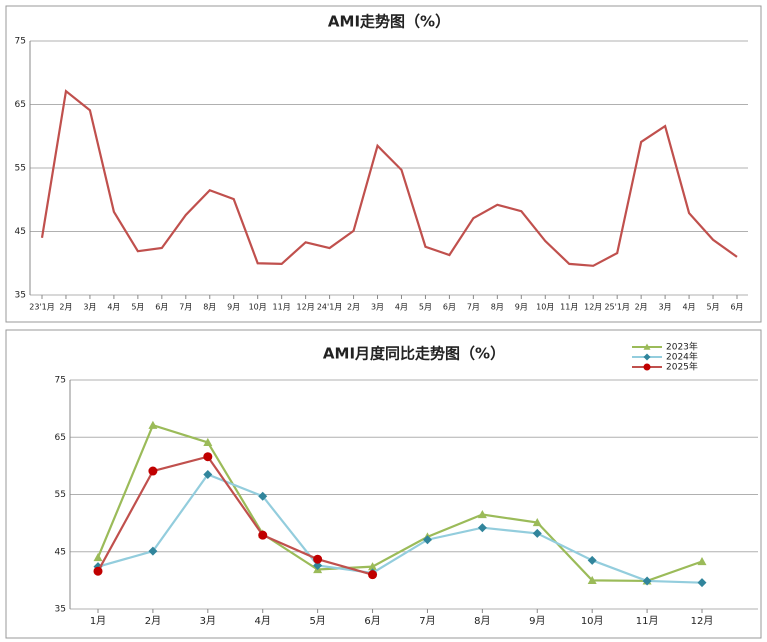 The width and height of the screenshot is (767, 642). Describe the element at coordinates (682, 347) in the screenshot. I see `legend-label: 2023年` at that location.